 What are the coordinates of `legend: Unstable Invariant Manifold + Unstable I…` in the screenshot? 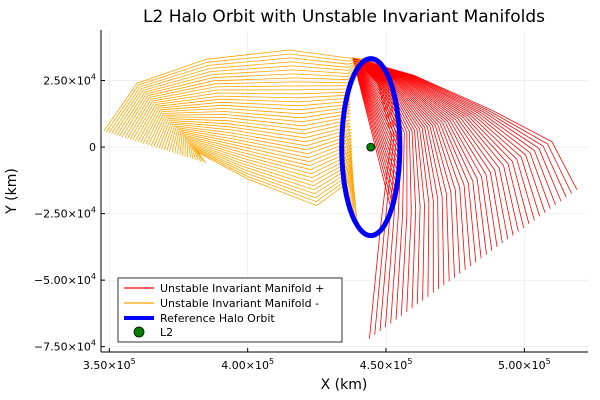 It's located at (230, 310).